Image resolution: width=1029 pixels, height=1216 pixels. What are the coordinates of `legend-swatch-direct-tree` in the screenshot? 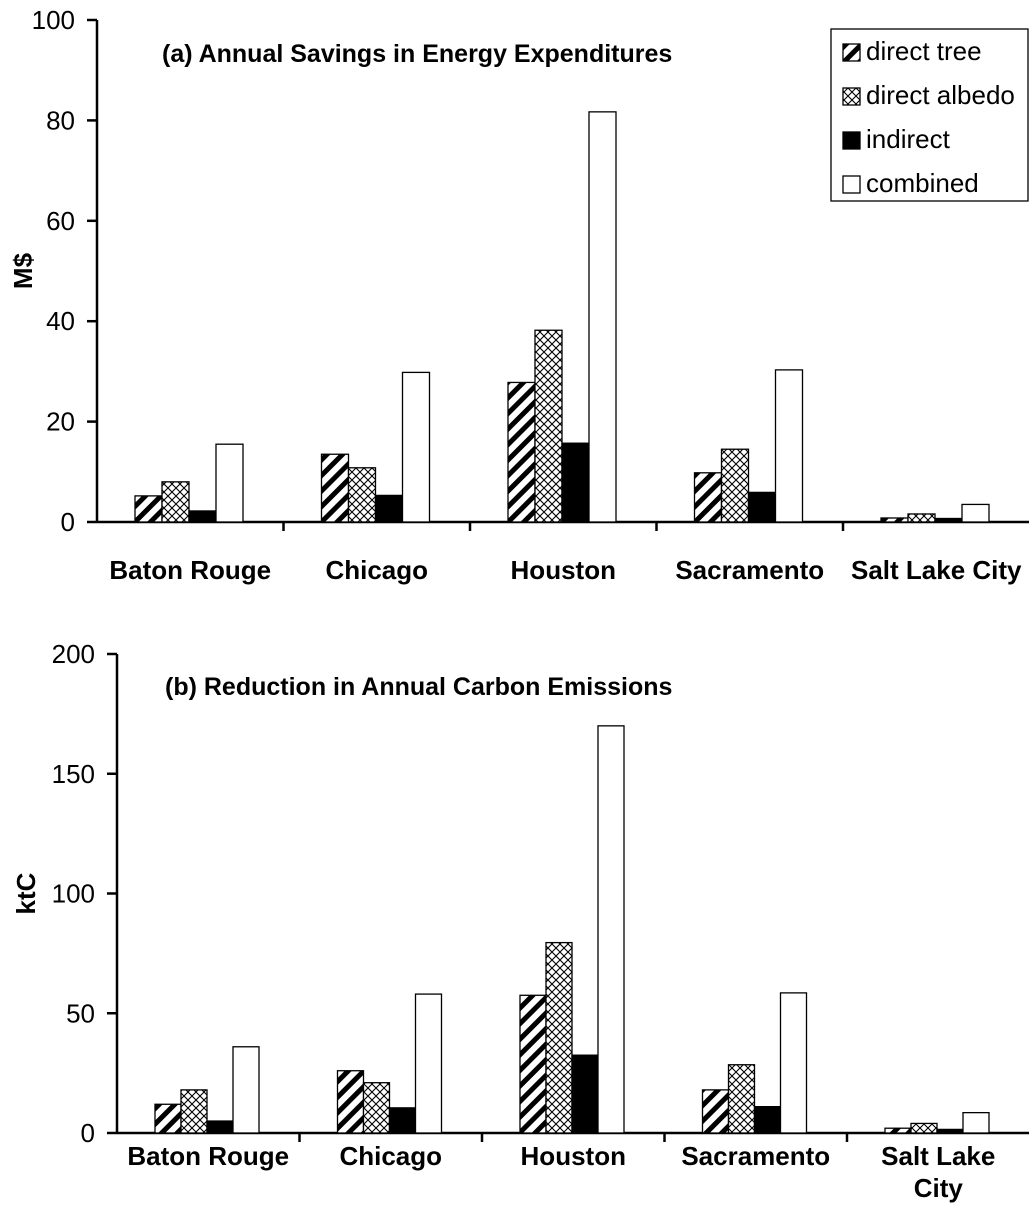 It's located at (851, 52).